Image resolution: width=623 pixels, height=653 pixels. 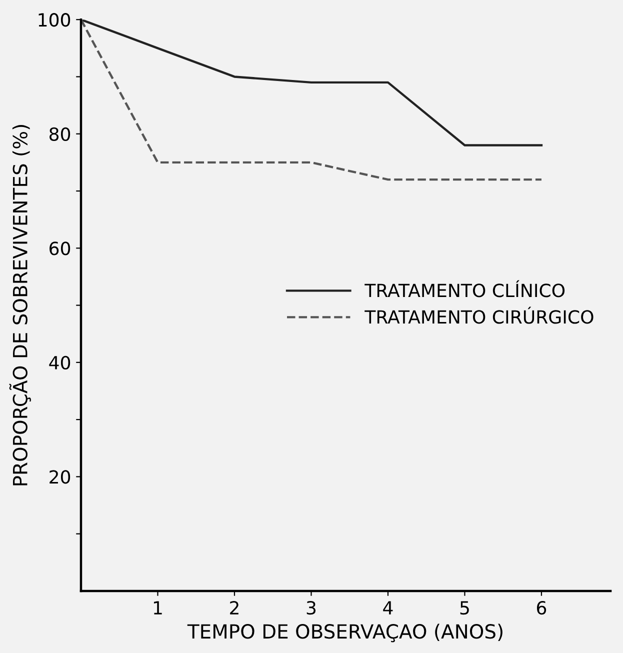 What do you see at coordinates (234, 607) in the screenshot?
I see `x-tick-label: 2` at bounding box center [234, 607].